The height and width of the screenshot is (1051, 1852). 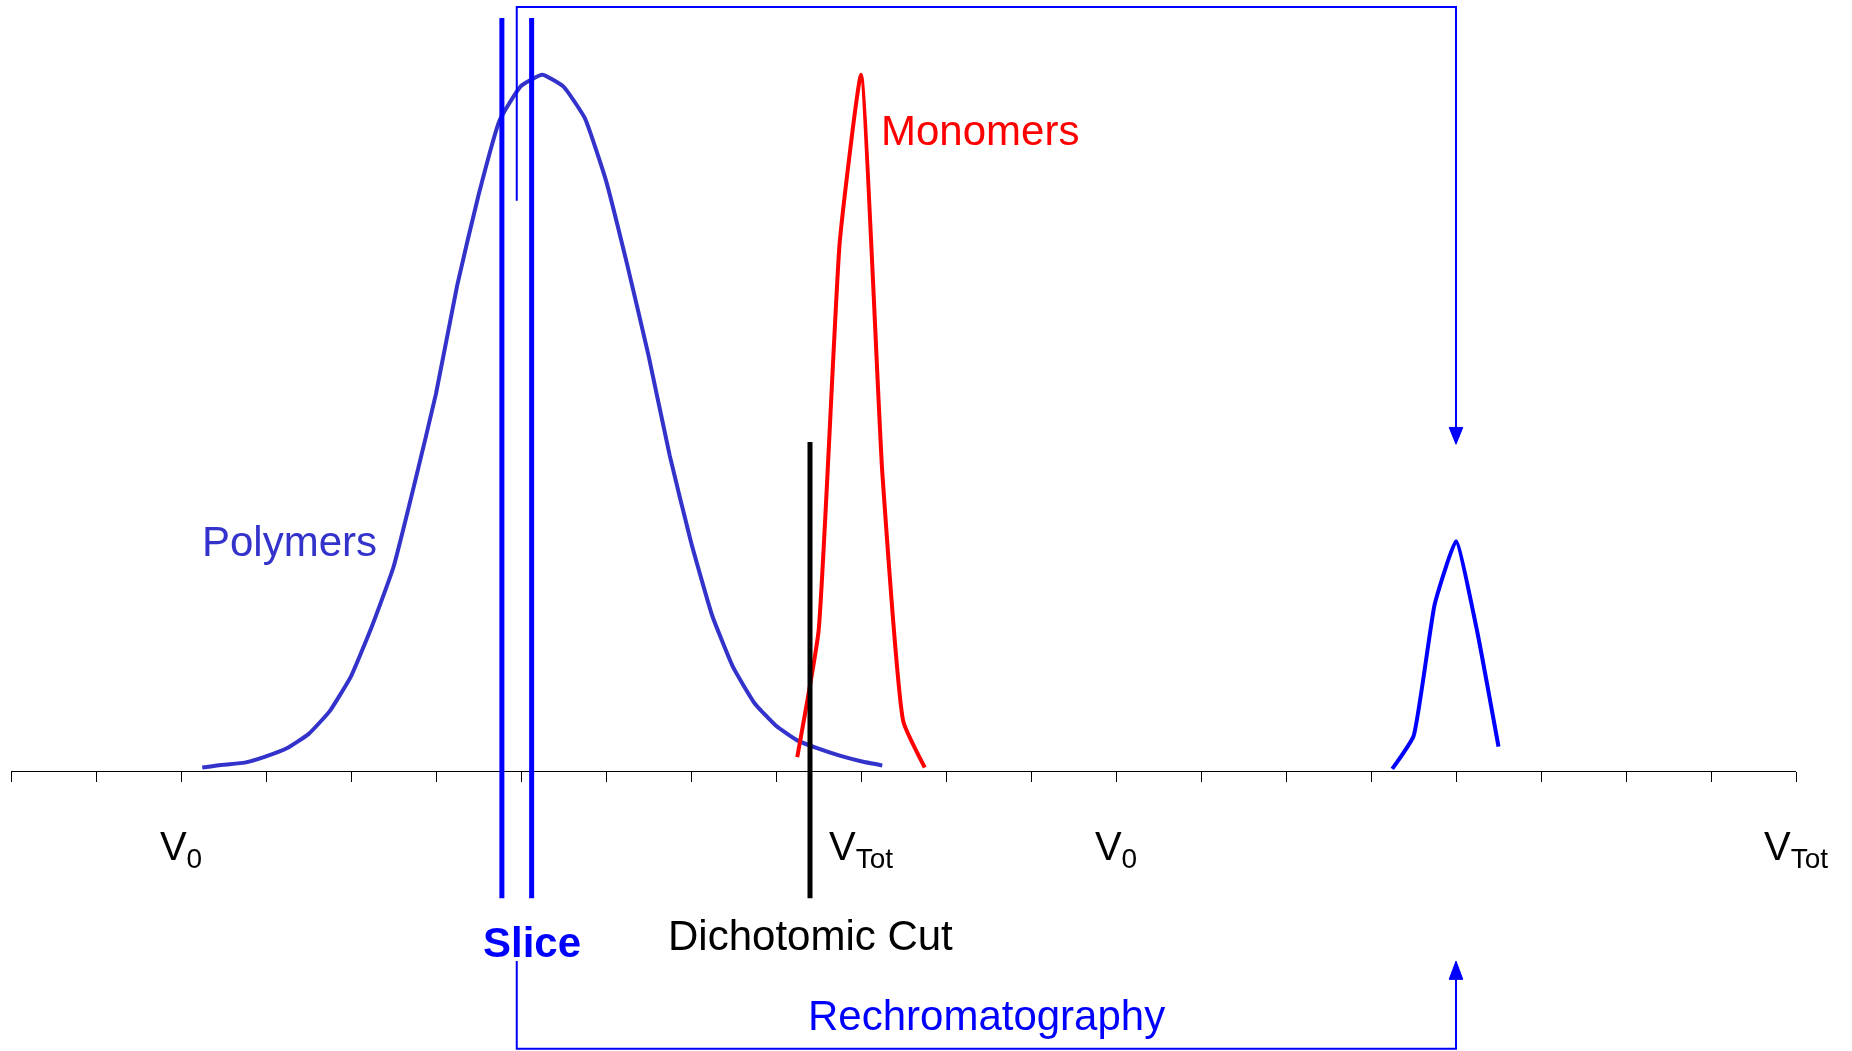 I want to click on series-label: Polymers, so click(x=290, y=541).